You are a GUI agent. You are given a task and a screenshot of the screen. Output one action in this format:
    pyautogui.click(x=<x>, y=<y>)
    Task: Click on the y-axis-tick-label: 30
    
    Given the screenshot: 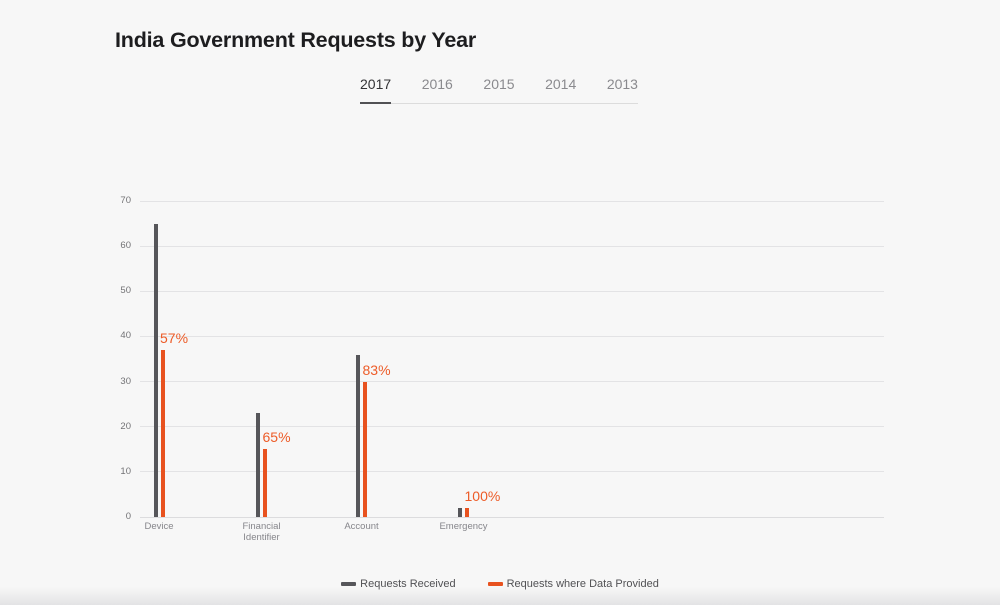 What is the action you would take?
    pyautogui.click(x=125, y=381)
    